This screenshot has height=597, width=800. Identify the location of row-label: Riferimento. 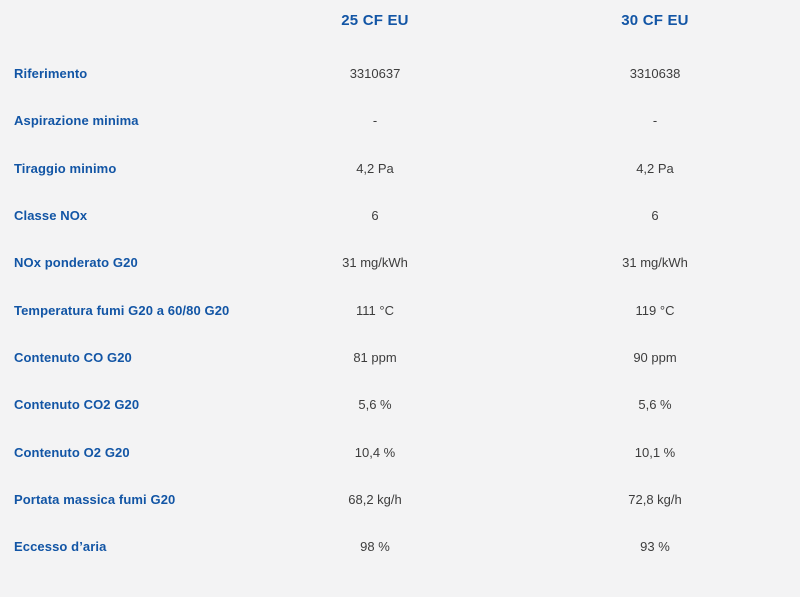
(51, 74).